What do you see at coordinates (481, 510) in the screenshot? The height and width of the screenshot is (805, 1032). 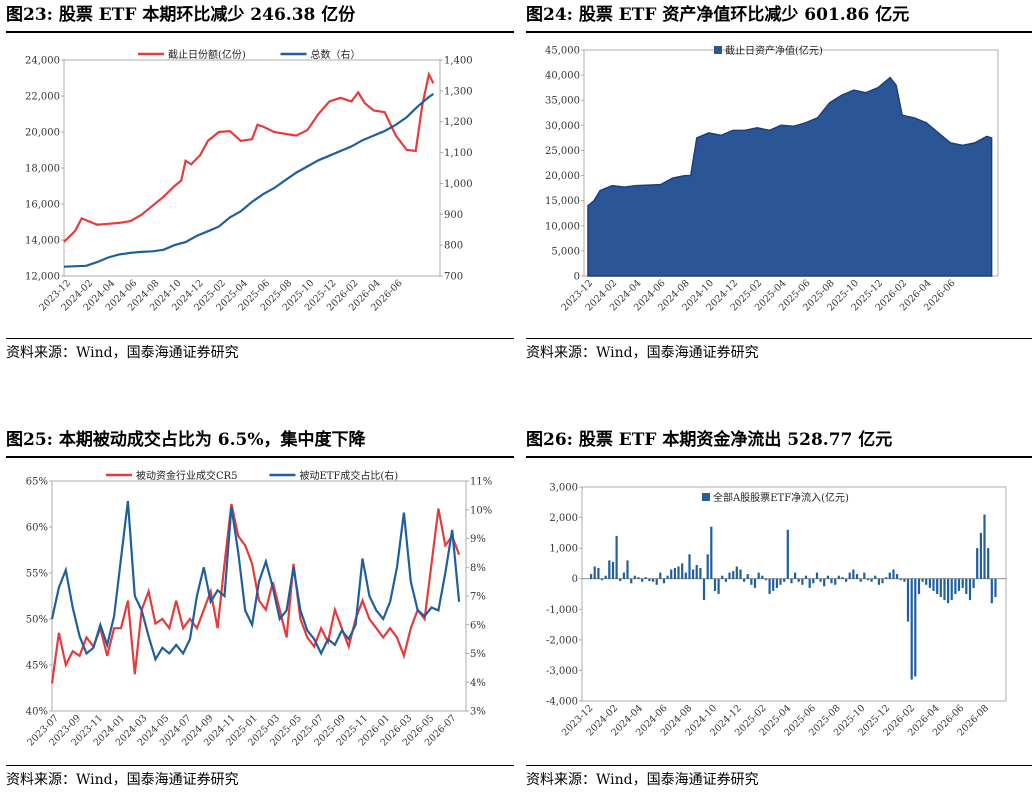 I see `right-axis-tick-label: 10%` at bounding box center [481, 510].